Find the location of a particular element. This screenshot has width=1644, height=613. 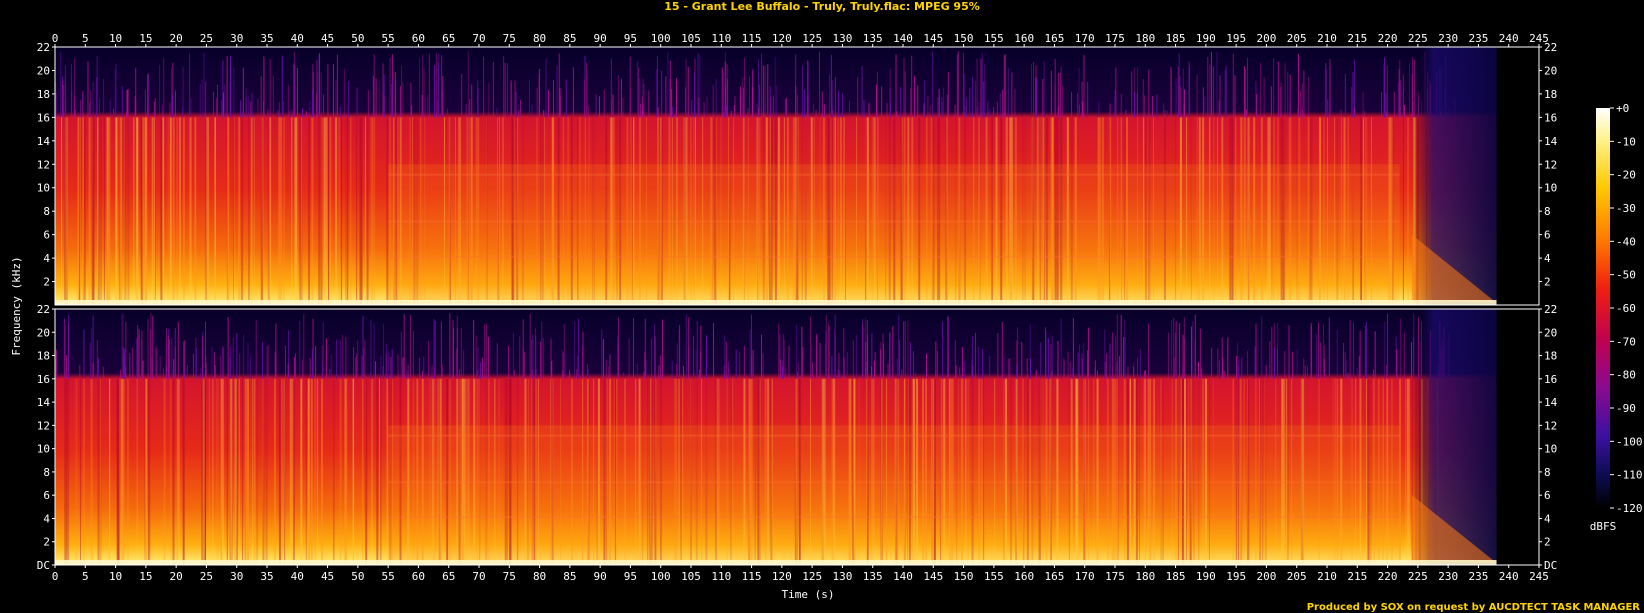

y-tick-label: 20 is located at coordinates (43, 70).